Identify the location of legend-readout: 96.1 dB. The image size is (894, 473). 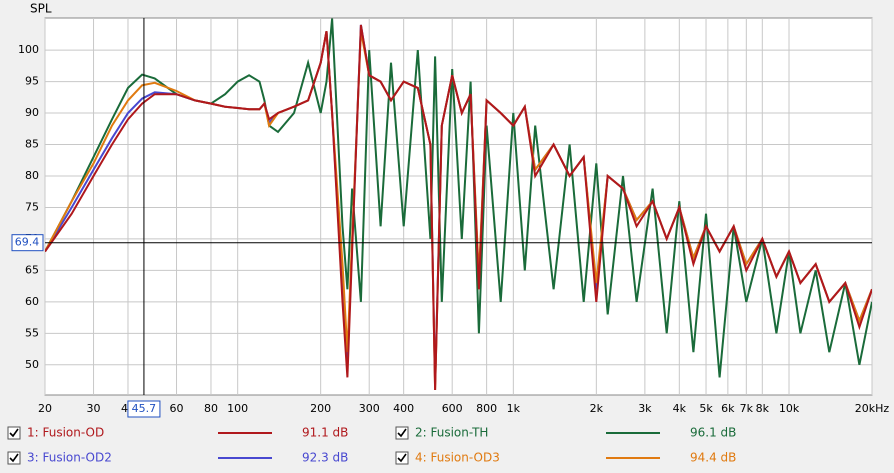
(713, 433).